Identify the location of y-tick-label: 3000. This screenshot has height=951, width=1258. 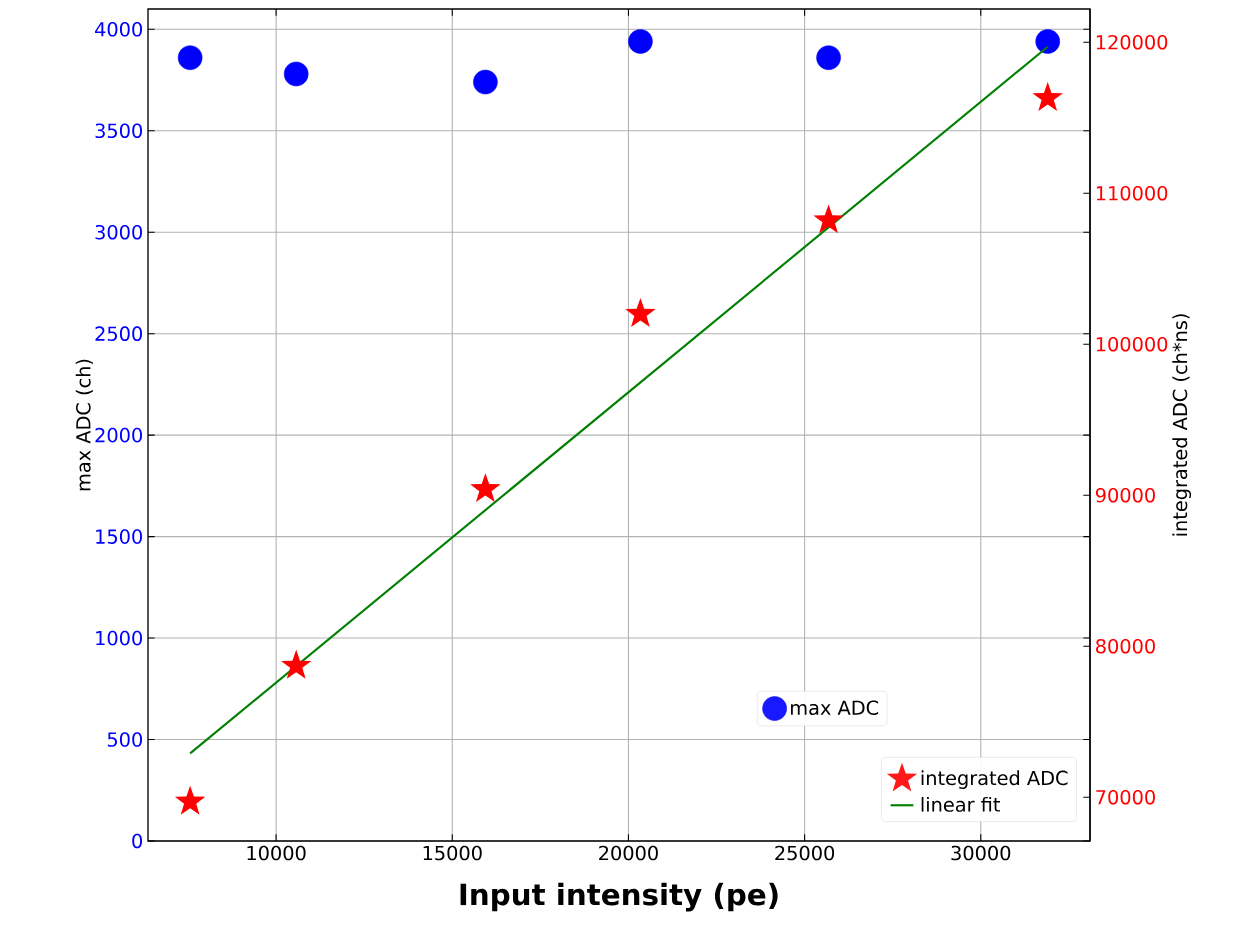
(118, 232).